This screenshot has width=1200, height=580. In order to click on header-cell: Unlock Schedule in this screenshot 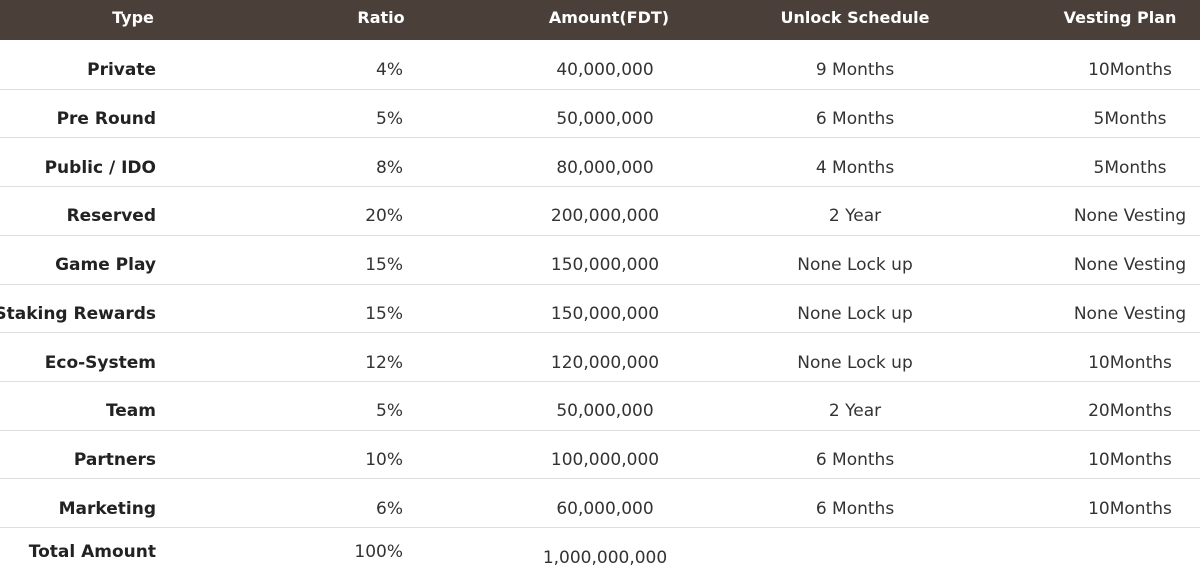, I will do `click(855, 17)`.